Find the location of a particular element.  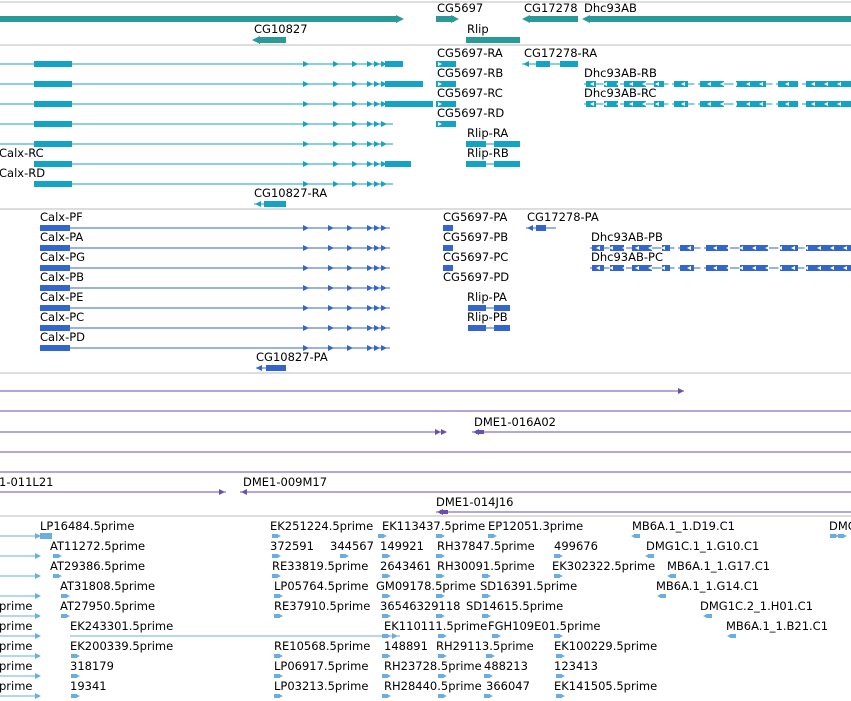

feature-label: EP12051.3prime is located at coordinates (535, 526).